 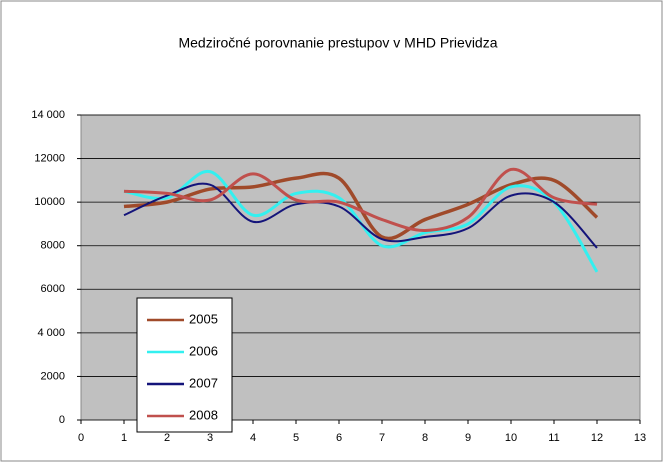 What do you see at coordinates (81, 438) in the screenshot?
I see `x-tick-label: 0` at bounding box center [81, 438].